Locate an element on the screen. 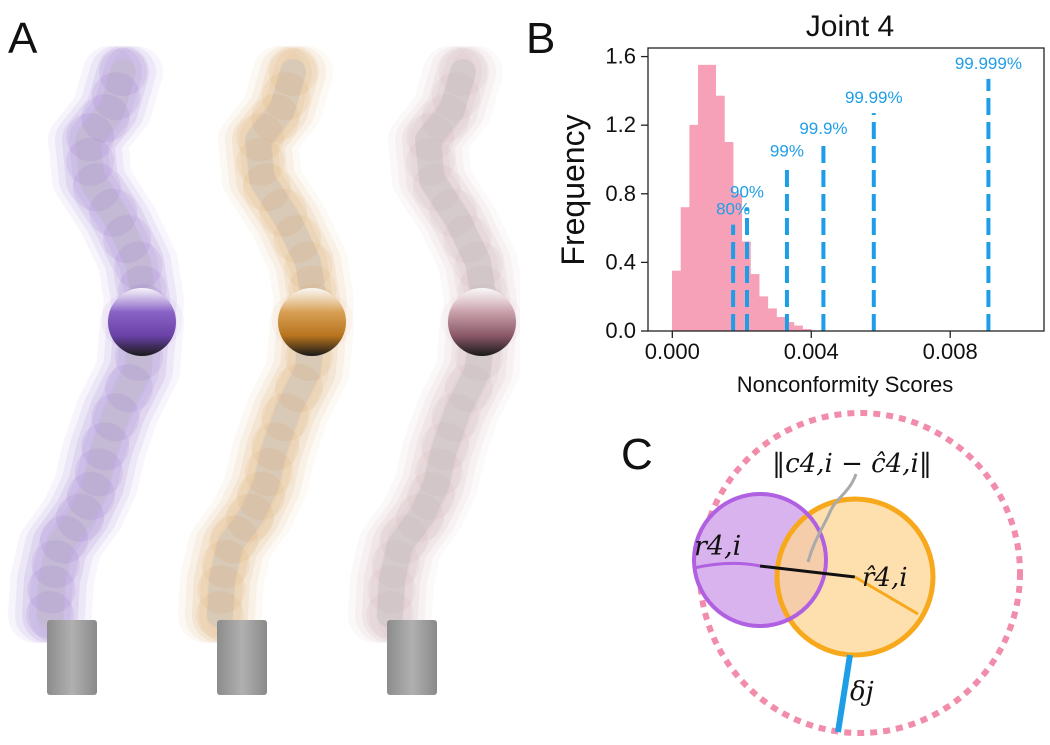 The height and width of the screenshot is (745, 1050). true-circle-outline is located at coordinates (760, 560).